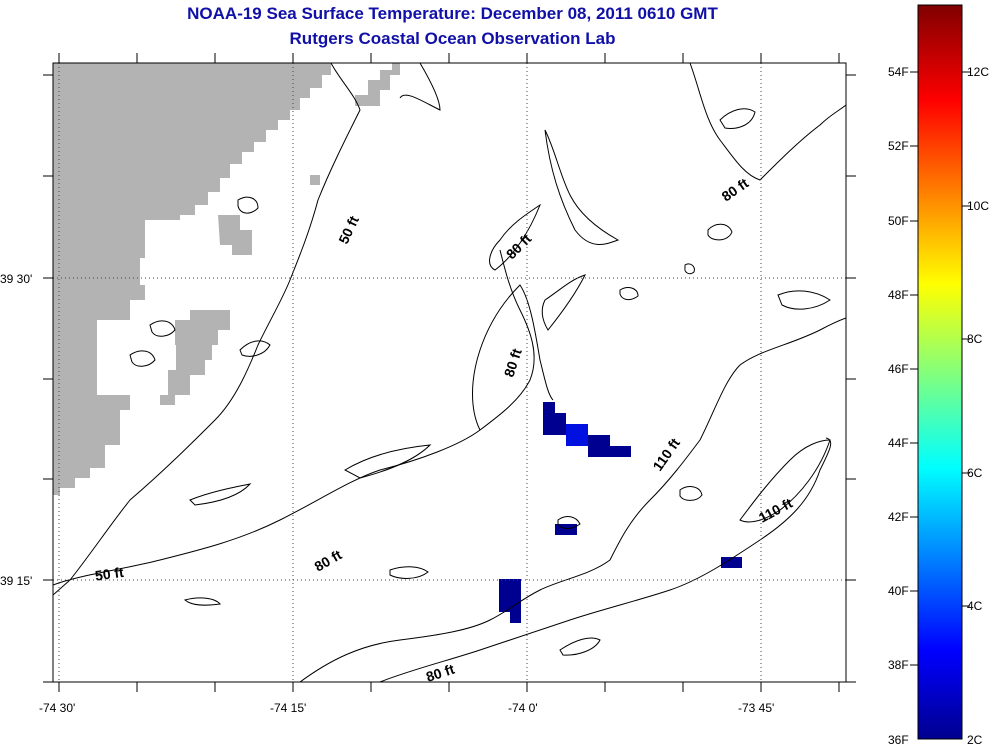 This screenshot has width=992, height=754. Describe the element at coordinates (898, 591) in the screenshot. I see `colorbar-label-40f: 40F` at that location.